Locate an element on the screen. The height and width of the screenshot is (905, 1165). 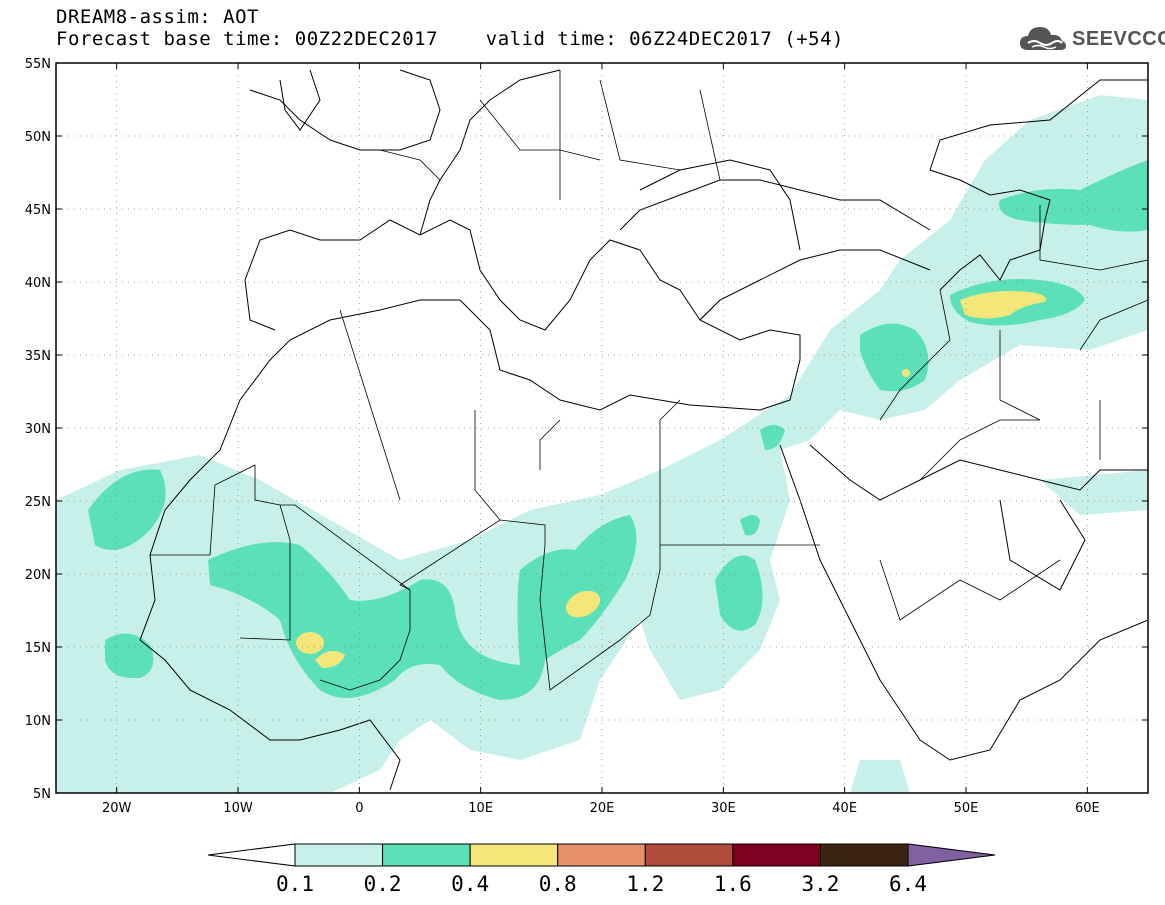
lon-tick-label: 50E is located at coordinates (966, 808).